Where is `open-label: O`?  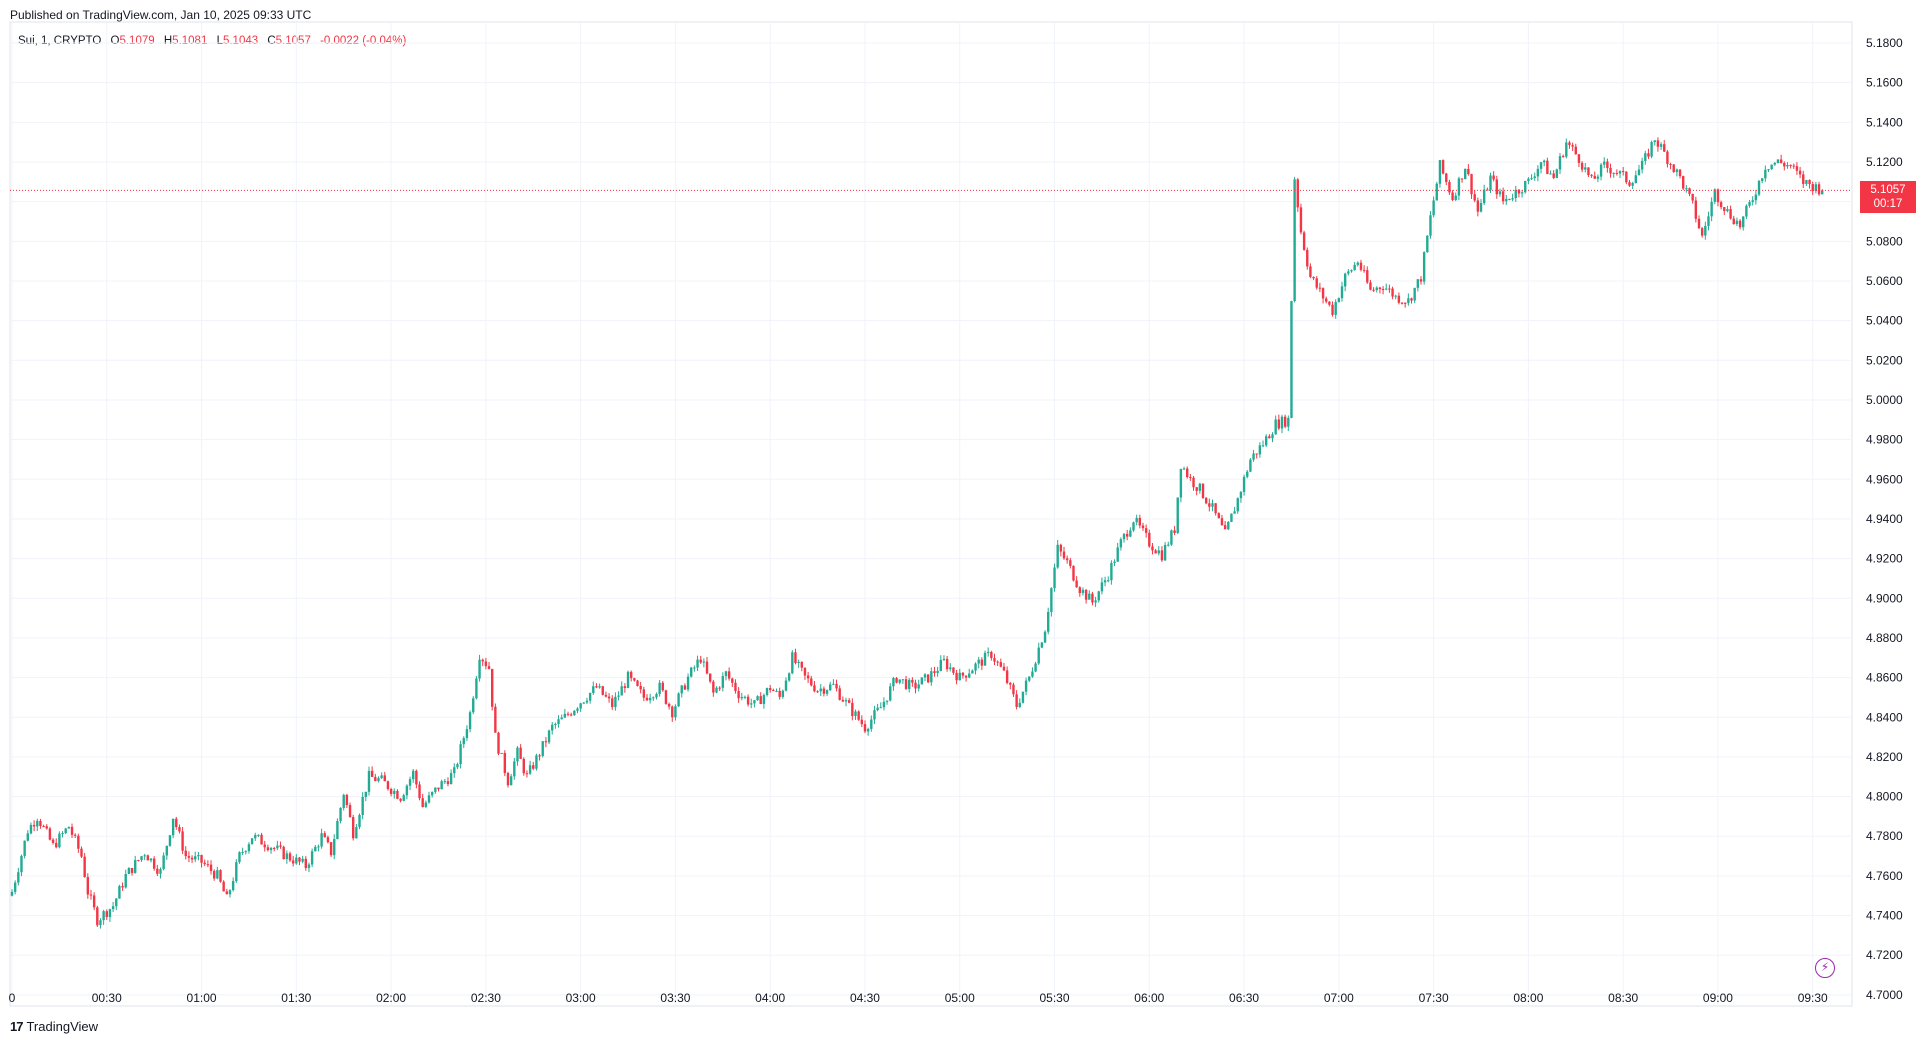
open-label: O is located at coordinates (115, 41).